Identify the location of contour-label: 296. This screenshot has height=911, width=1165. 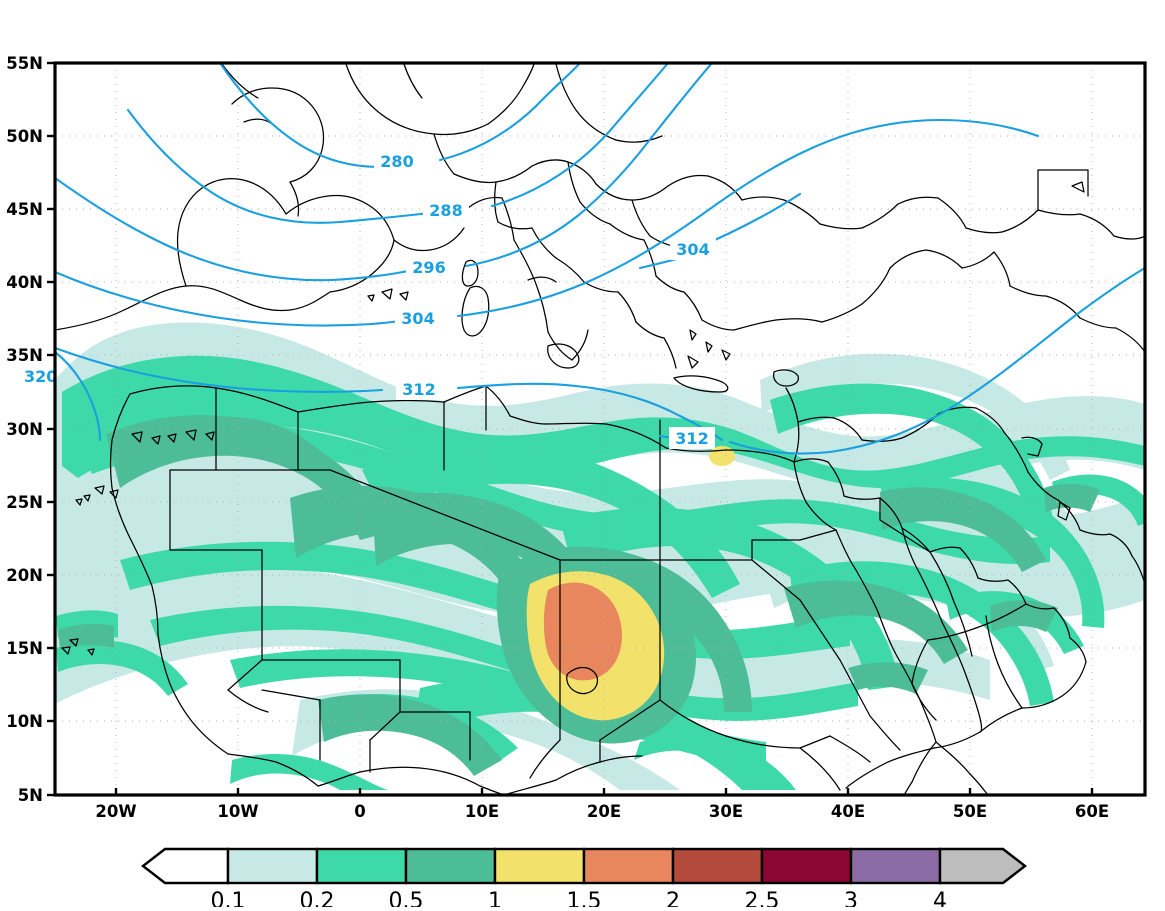
(429, 267).